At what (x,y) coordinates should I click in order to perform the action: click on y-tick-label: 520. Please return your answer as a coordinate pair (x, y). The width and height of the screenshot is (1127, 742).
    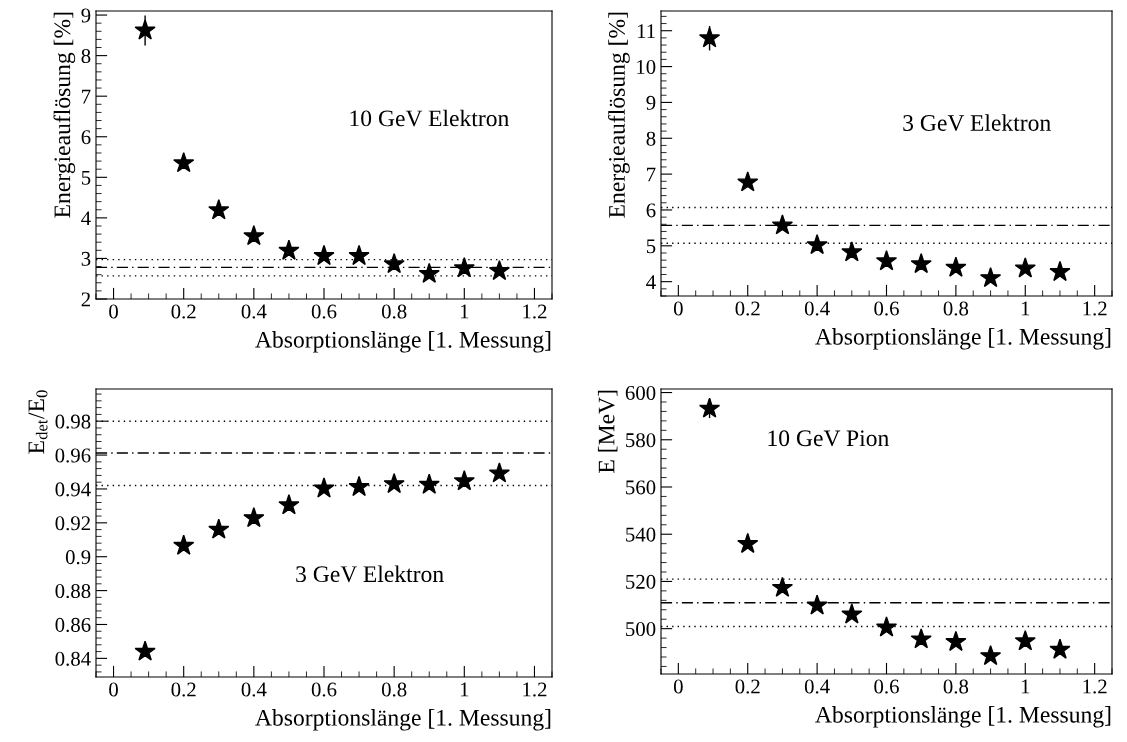
    Looking at the image, I should click on (641, 581).